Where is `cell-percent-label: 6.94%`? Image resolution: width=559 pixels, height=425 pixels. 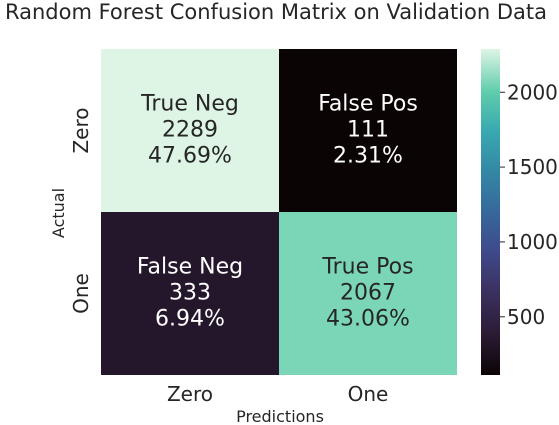
cell-percent-label: 6.94% is located at coordinates (190, 319).